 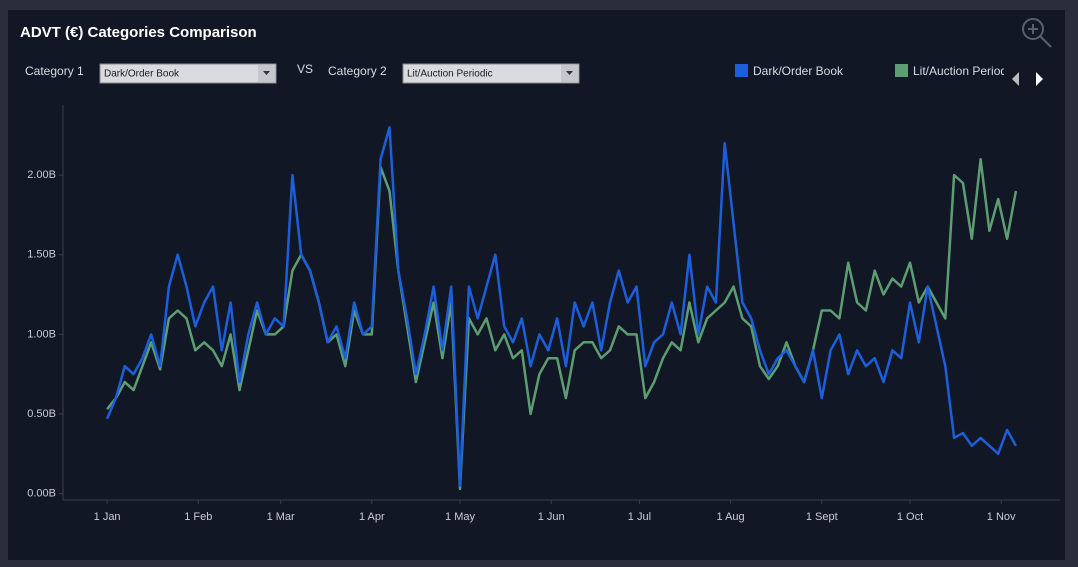 What do you see at coordinates (731, 517) in the screenshot?
I see `x-tick-label: 1 Aug` at bounding box center [731, 517].